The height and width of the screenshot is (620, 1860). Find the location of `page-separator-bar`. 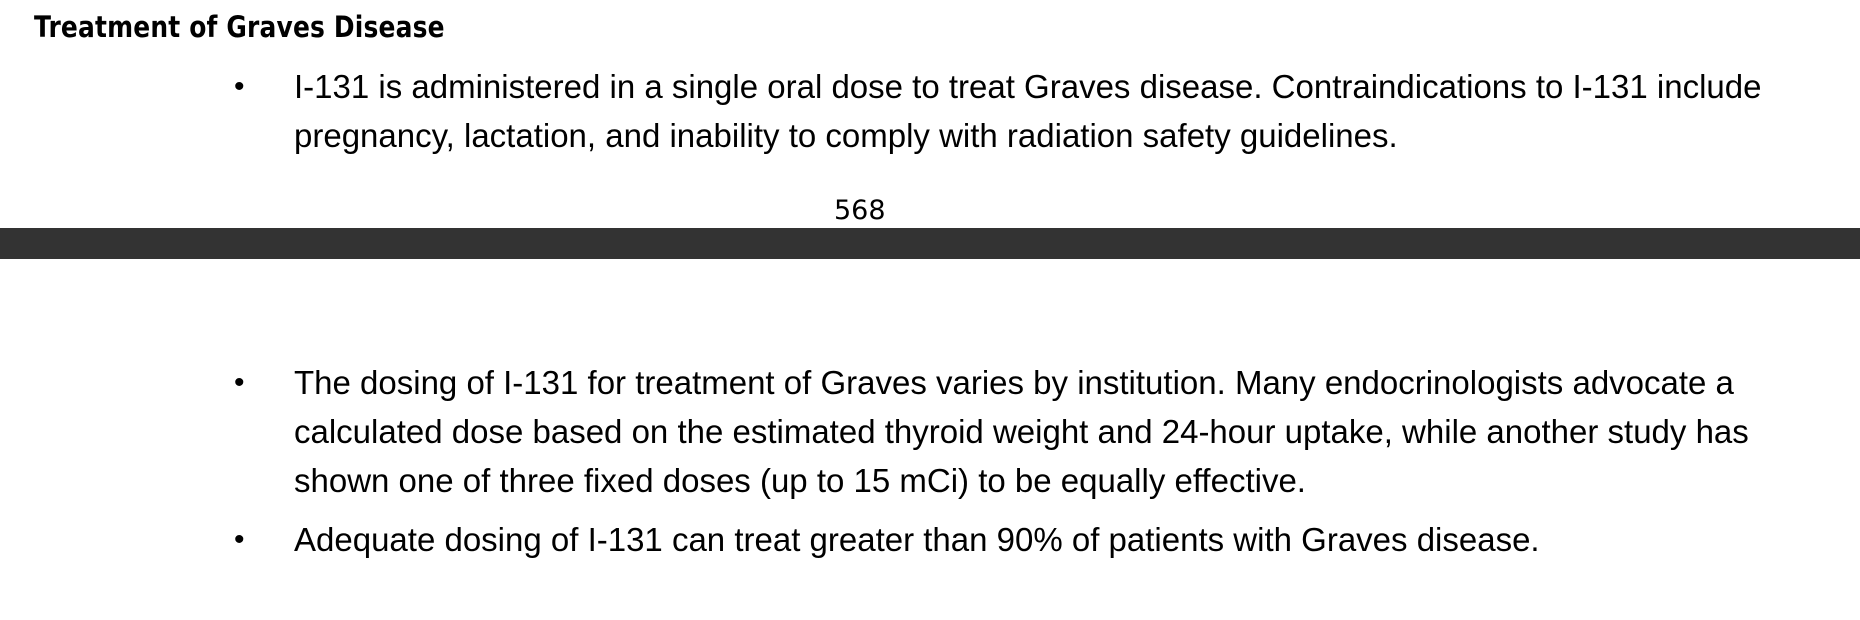

page-separator-bar is located at coordinates (930, 243).